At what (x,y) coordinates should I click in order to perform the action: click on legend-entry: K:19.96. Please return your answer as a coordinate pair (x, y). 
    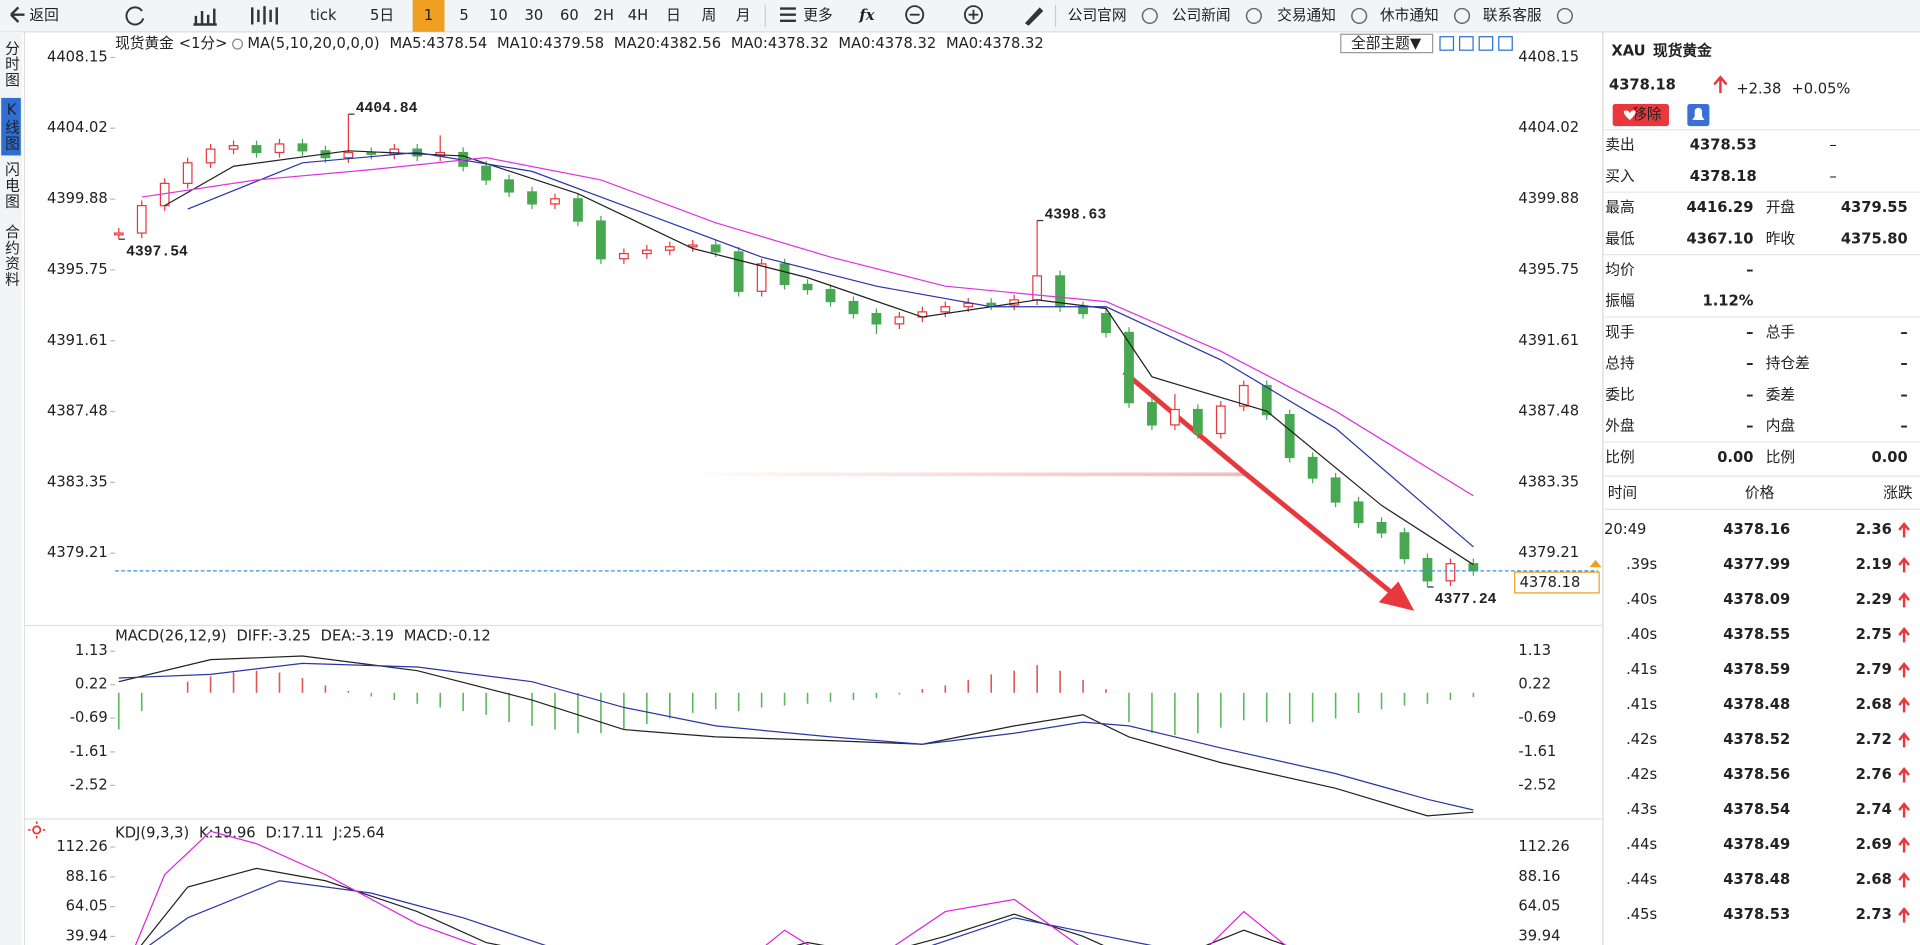
    Looking at the image, I should click on (227, 833).